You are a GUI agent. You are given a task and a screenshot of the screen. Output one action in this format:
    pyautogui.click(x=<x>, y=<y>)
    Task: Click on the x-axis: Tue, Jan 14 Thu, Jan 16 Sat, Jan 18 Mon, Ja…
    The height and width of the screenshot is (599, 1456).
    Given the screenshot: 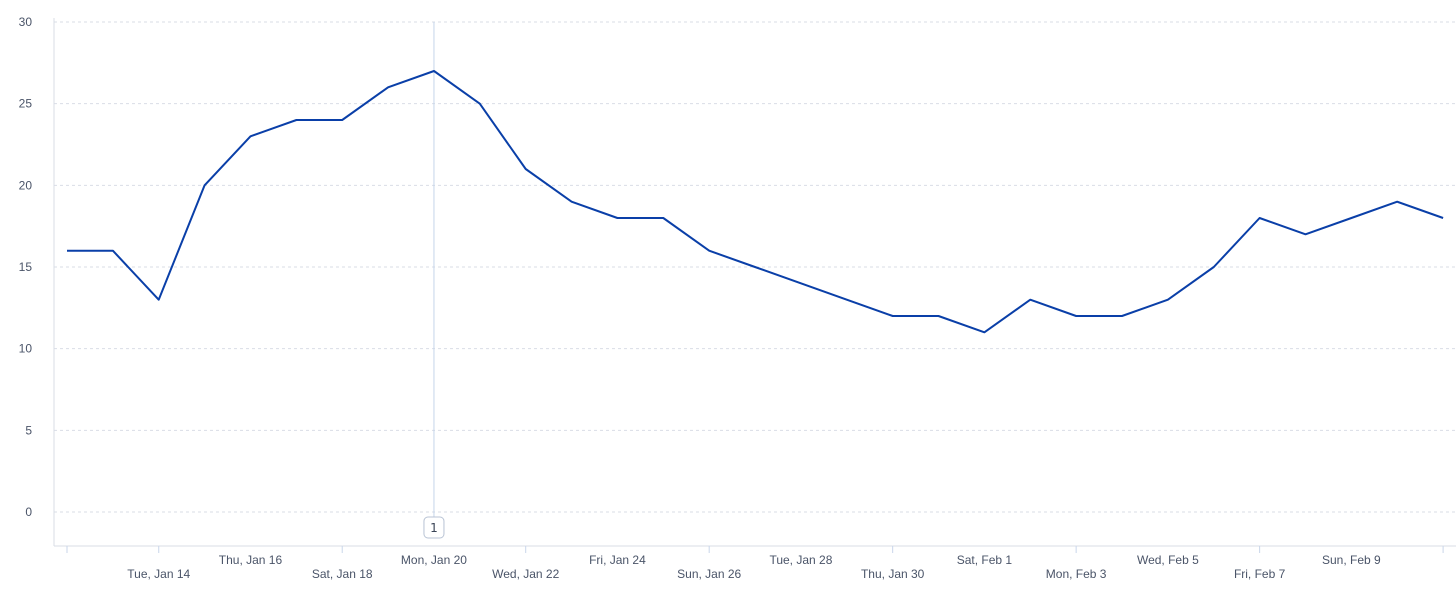 What is the action you would take?
    pyautogui.click(x=755, y=563)
    